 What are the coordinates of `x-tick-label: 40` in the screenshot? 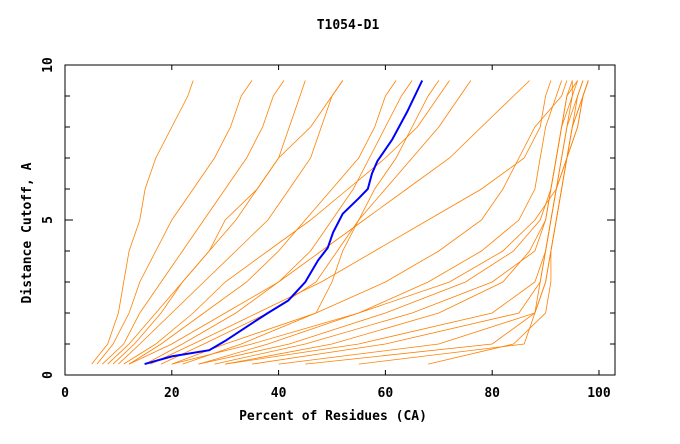 It's located at (279, 393).